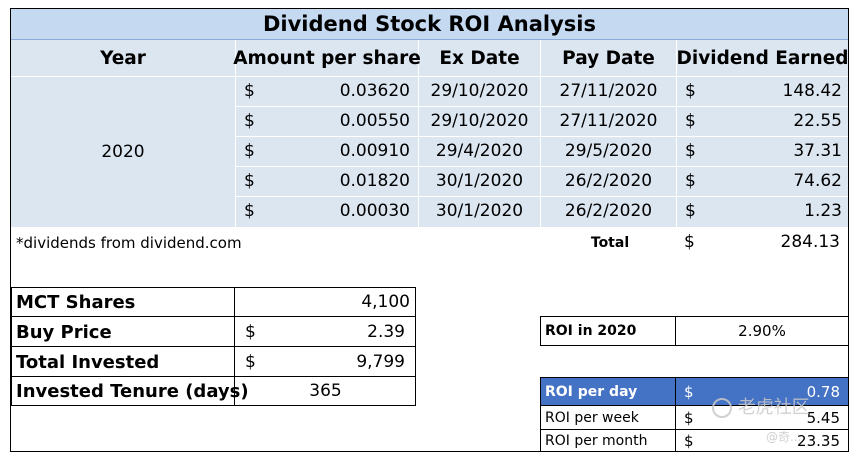  What do you see at coordinates (762, 58) in the screenshot?
I see `header-dividend-earned: Dividend Earned` at bounding box center [762, 58].